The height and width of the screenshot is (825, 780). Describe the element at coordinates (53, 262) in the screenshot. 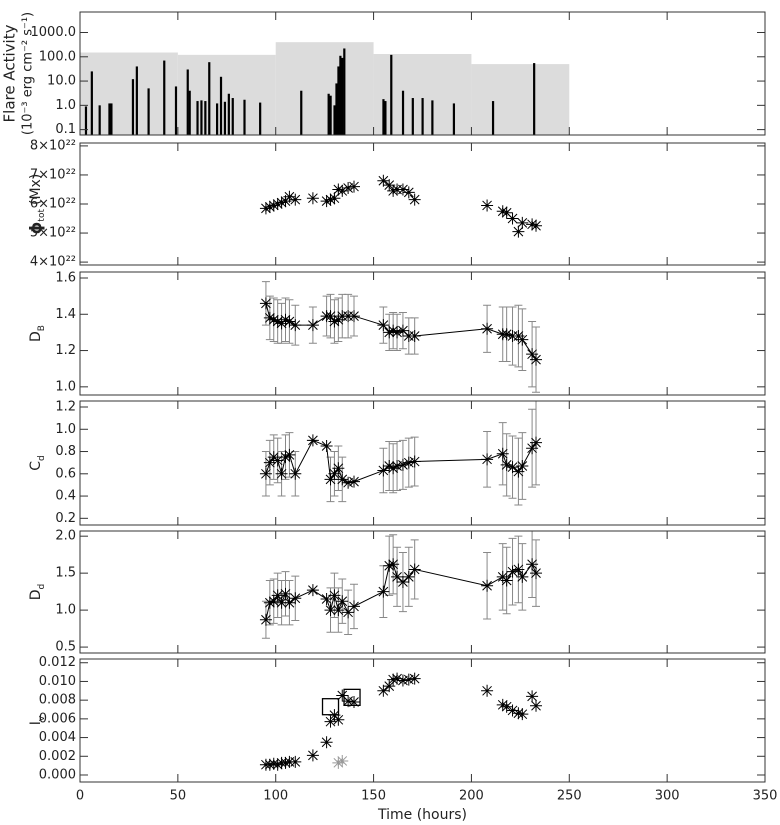

I see `y-tick-label: 4×10²²` at that location.